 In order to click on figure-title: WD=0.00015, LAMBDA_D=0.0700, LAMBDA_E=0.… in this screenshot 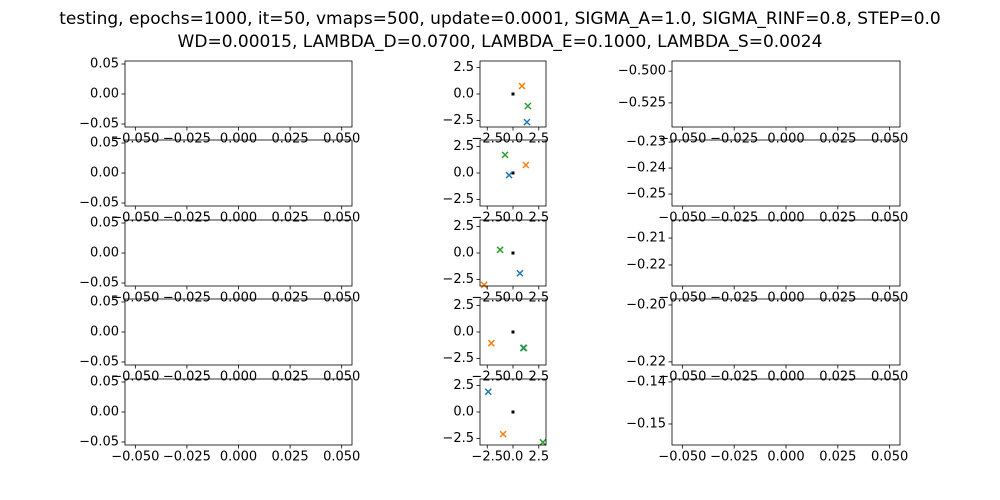, I will do `click(500, 42)`.